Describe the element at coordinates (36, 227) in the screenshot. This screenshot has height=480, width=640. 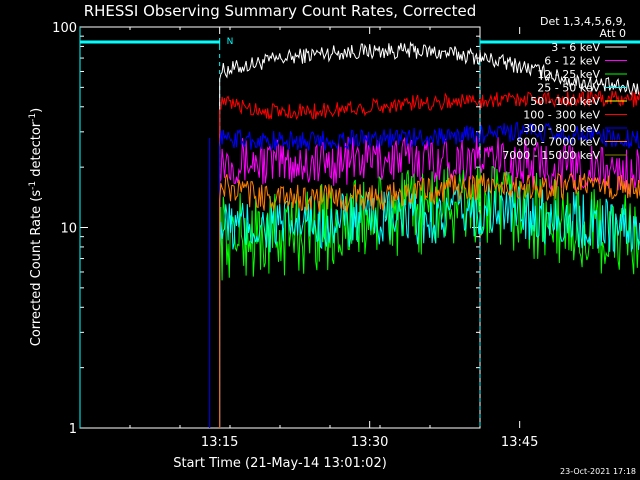
I see `y-axis-label: Corrected Count Rate (s-1 detector-1)` at that location.